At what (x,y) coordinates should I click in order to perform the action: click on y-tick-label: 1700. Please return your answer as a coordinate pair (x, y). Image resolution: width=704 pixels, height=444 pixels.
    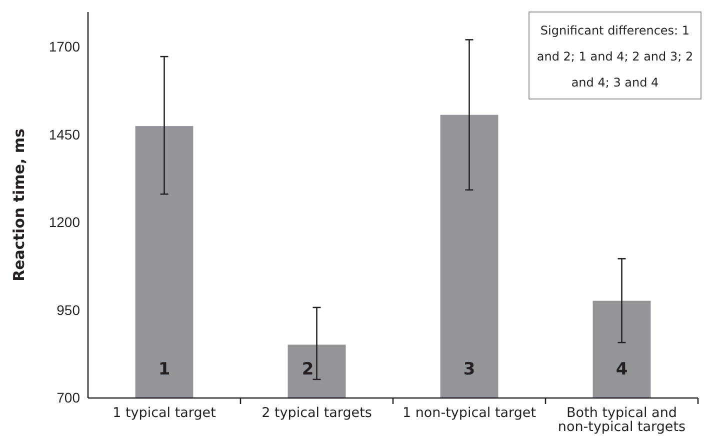
    Looking at the image, I should click on (64, 46).